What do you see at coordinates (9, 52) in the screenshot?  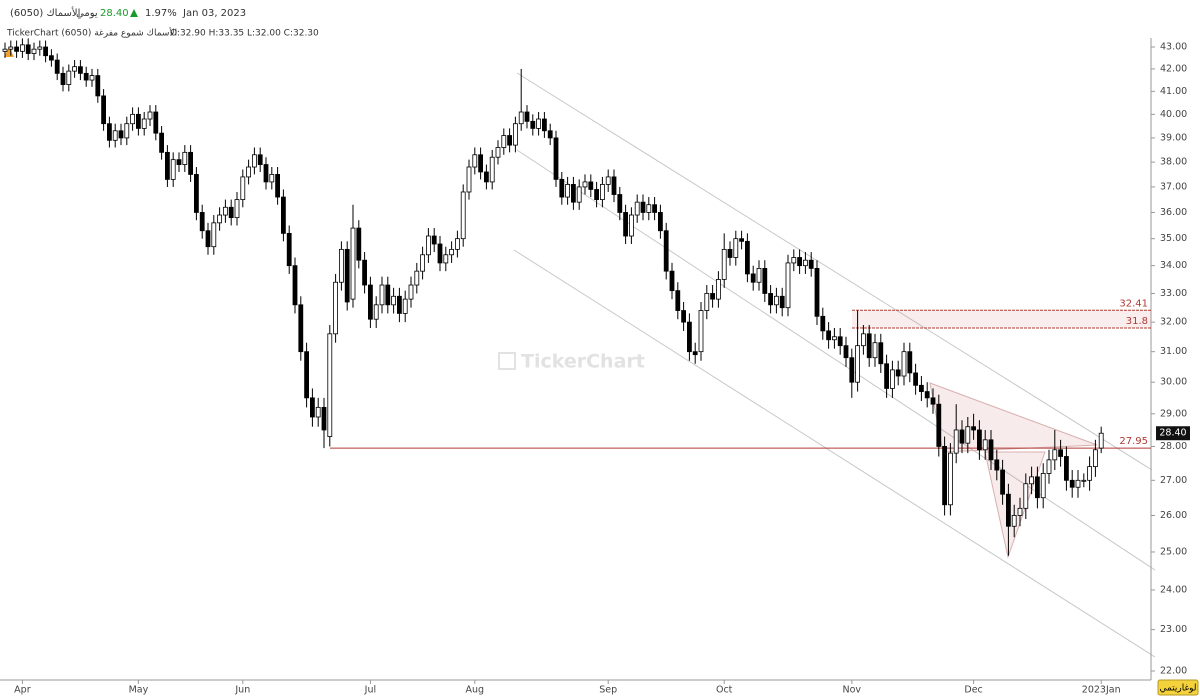 I see `alert-icon` at bounding box center [9, 52].